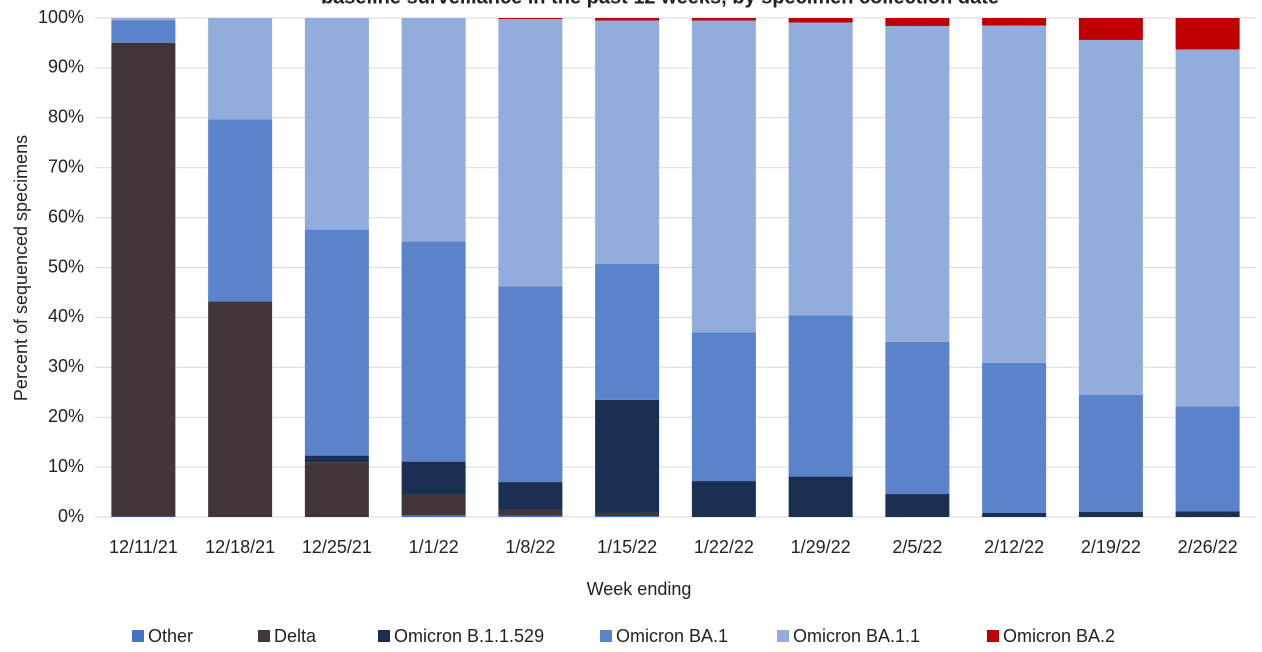 Image resolution: width=1262 pixels, height=652 pixels. I want to click on x-tick-label: 1/29/22, so click(821, 547).